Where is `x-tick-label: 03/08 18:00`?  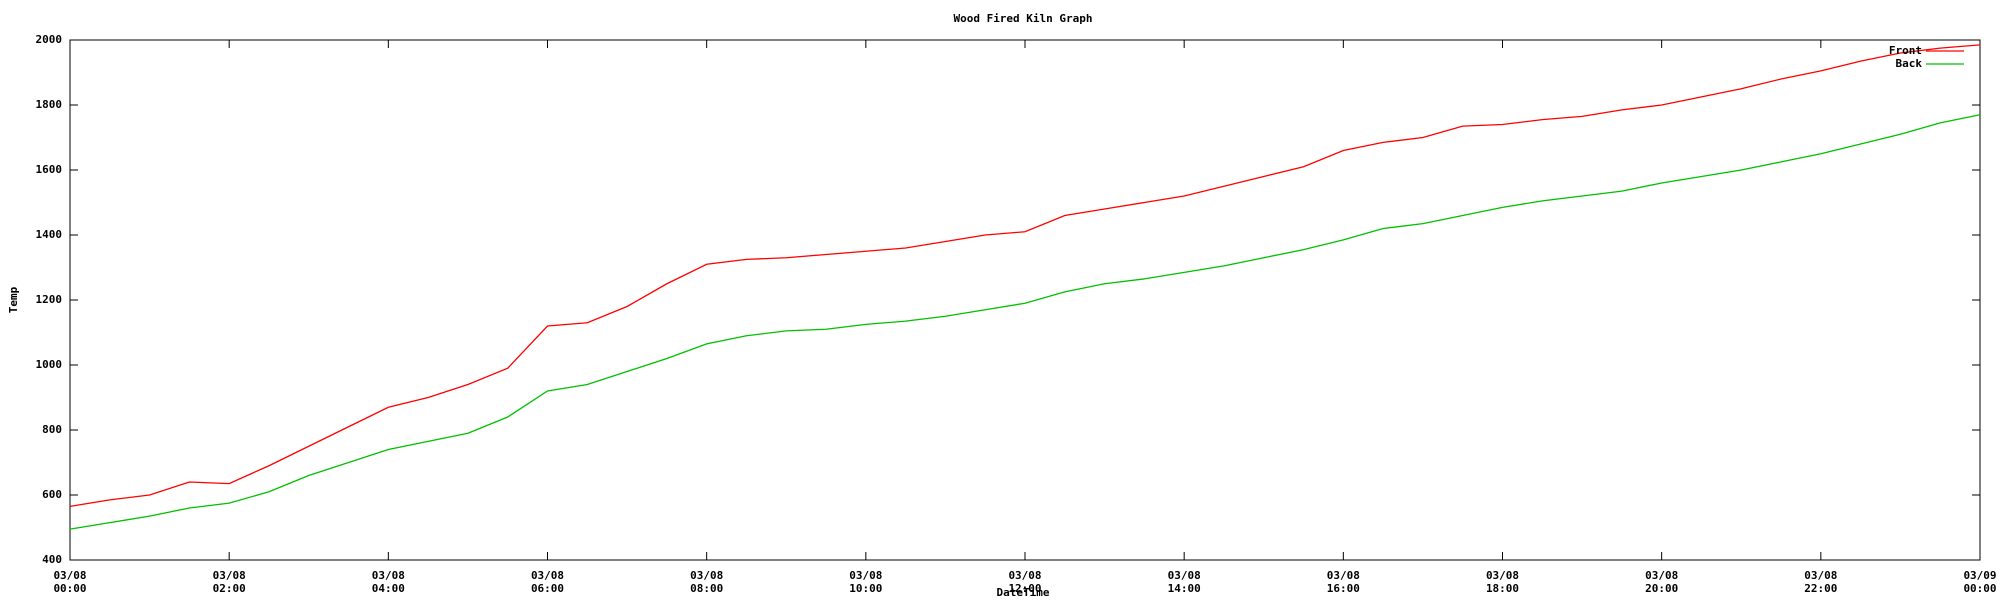
x-tick-label: 03/08 18:00 is located at coordinates (1502, 582).